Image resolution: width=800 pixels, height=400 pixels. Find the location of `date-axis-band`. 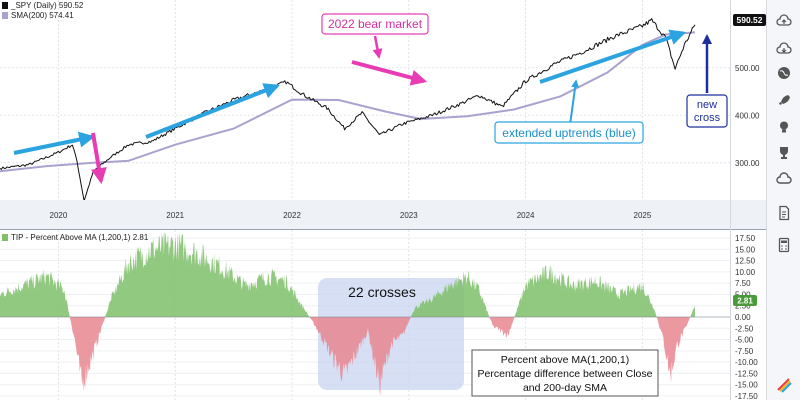

date-axis-band is located at coordinates (383, 214).